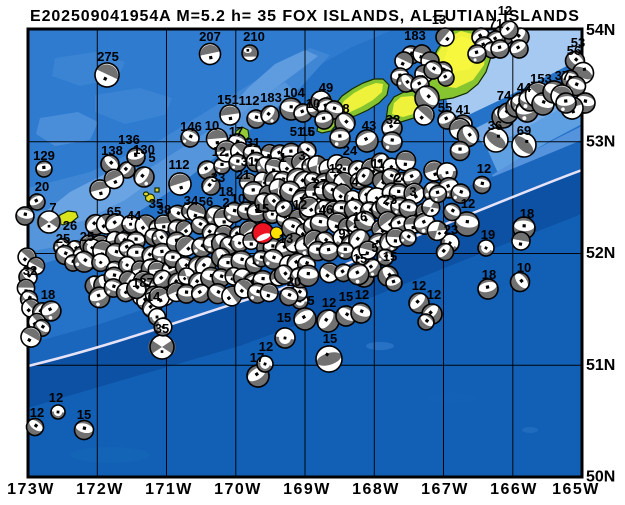 Image resolution: width=625 pixels, height=505 pixels. I want to click on svg-text: 32, so click(393, 119).